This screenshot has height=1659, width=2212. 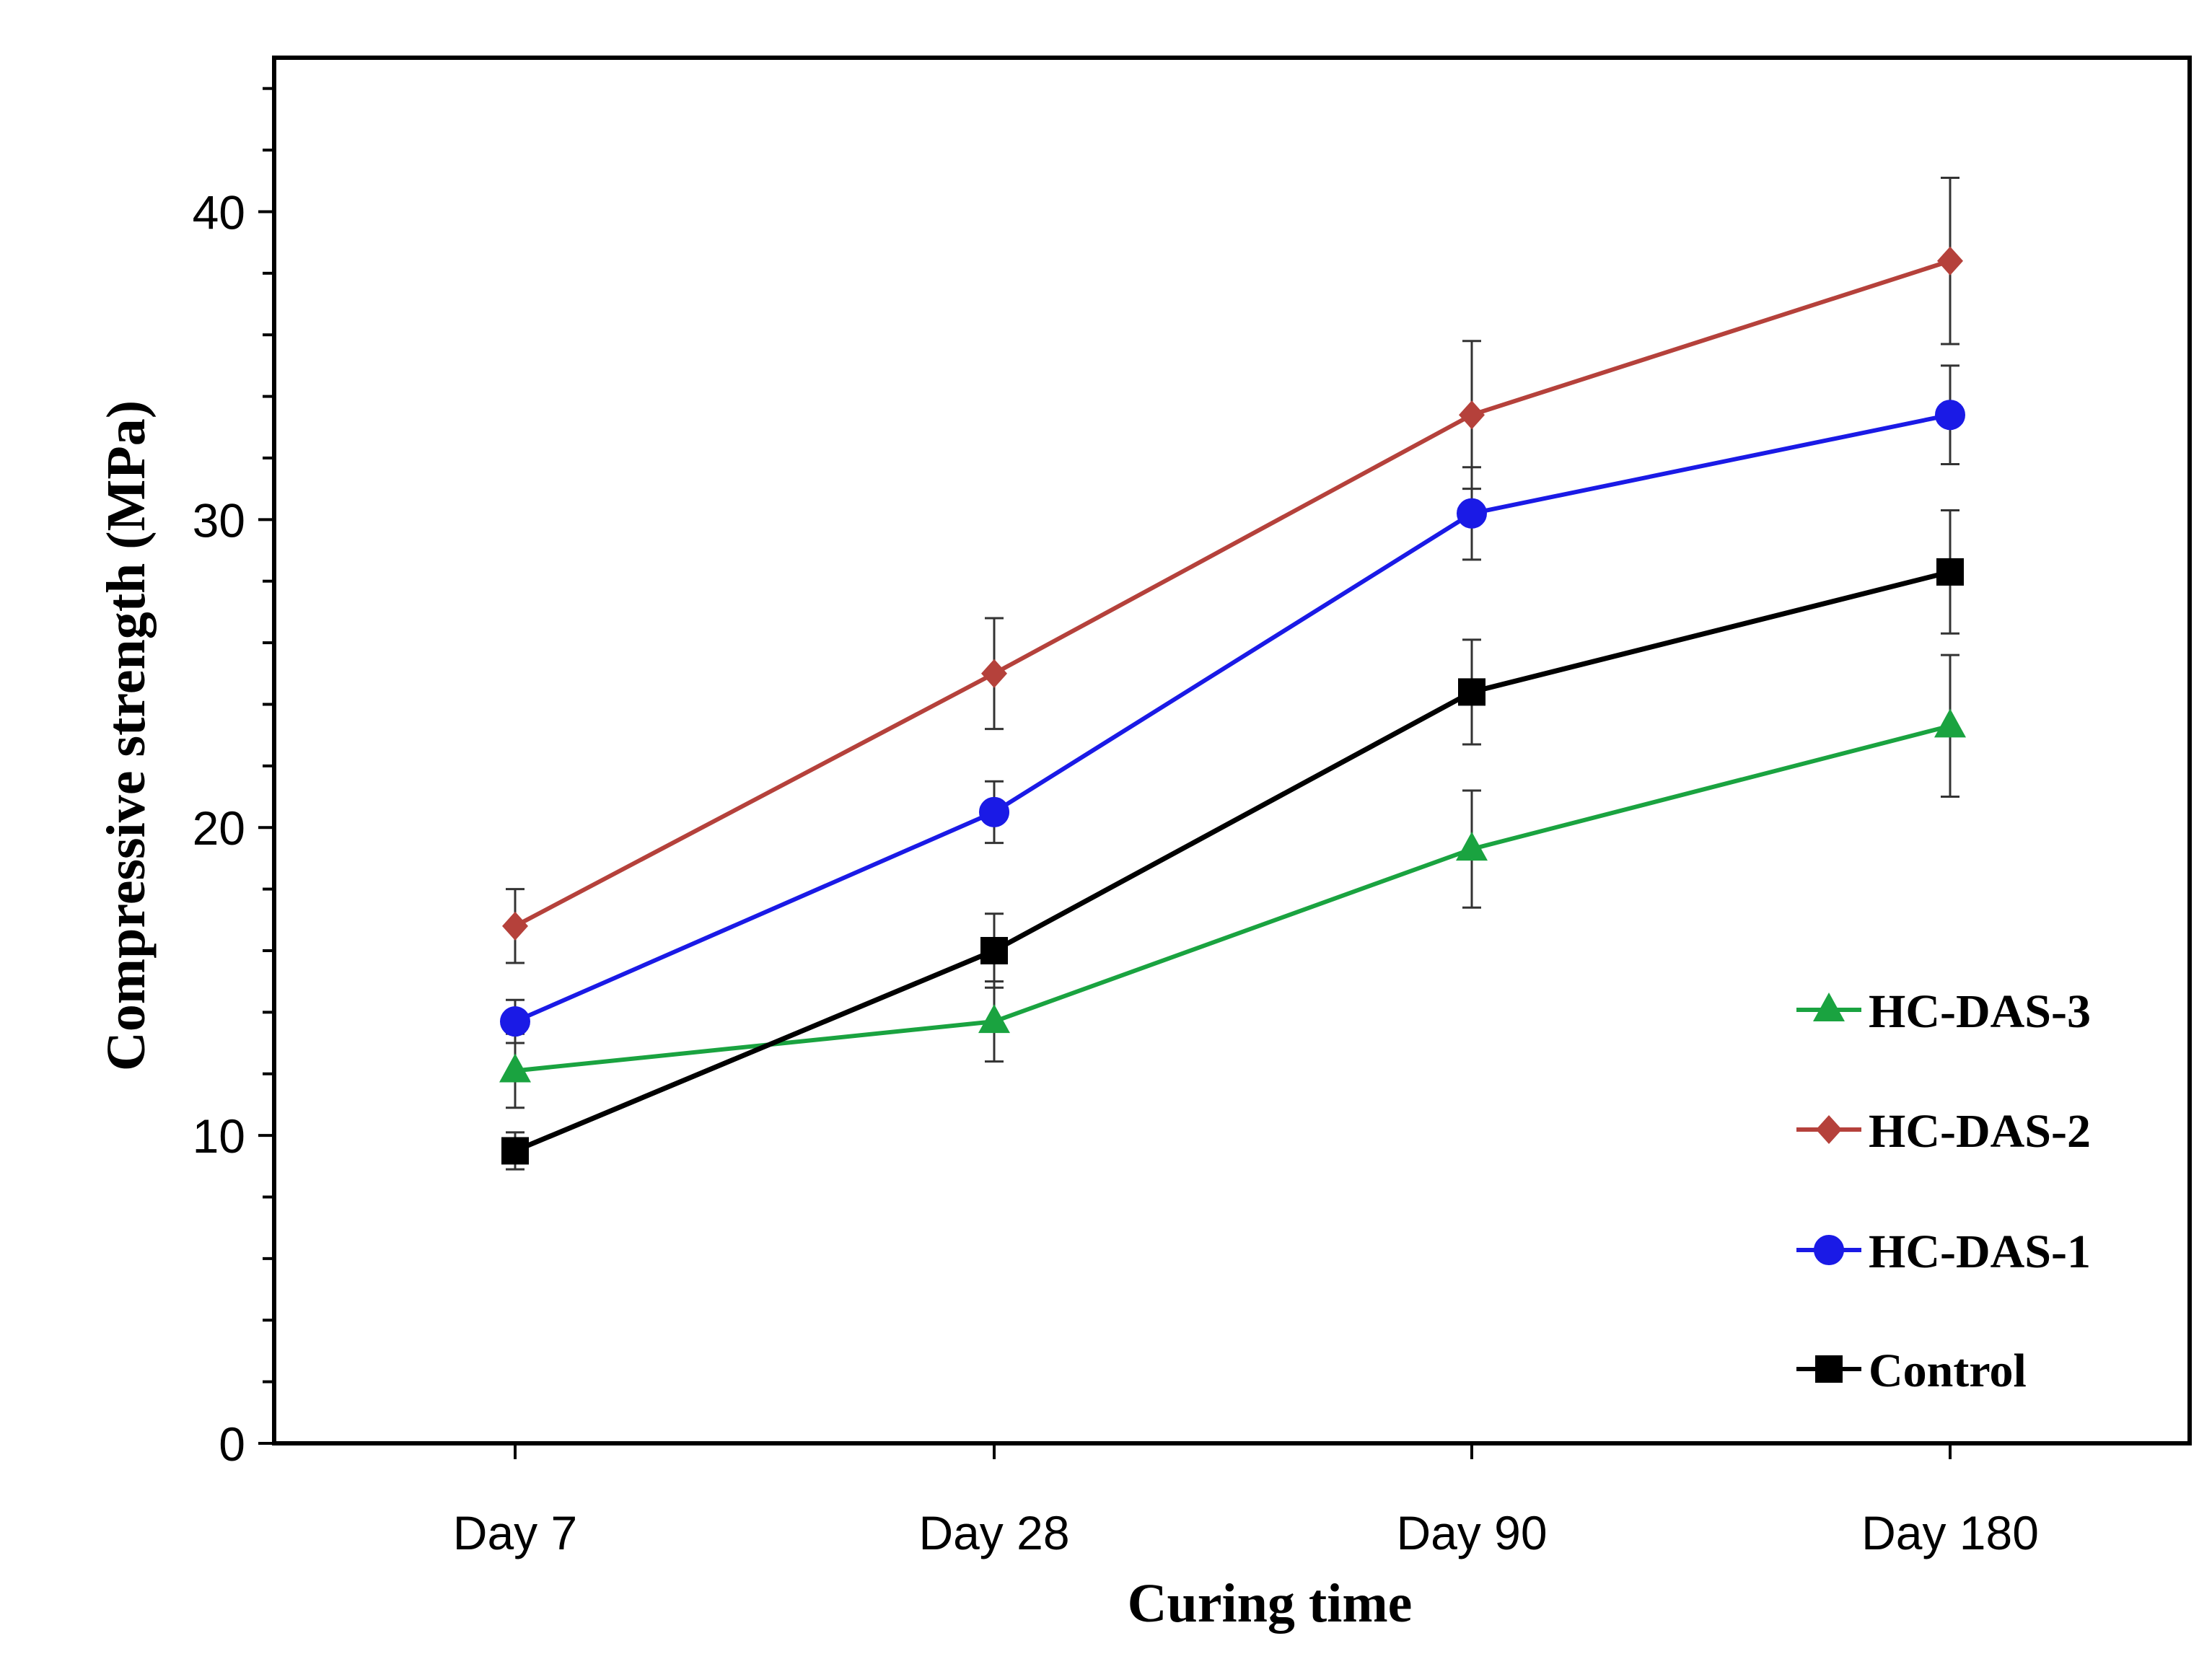 I want to click on x-tick-label: Day 7, so click(x=515, y=1533).